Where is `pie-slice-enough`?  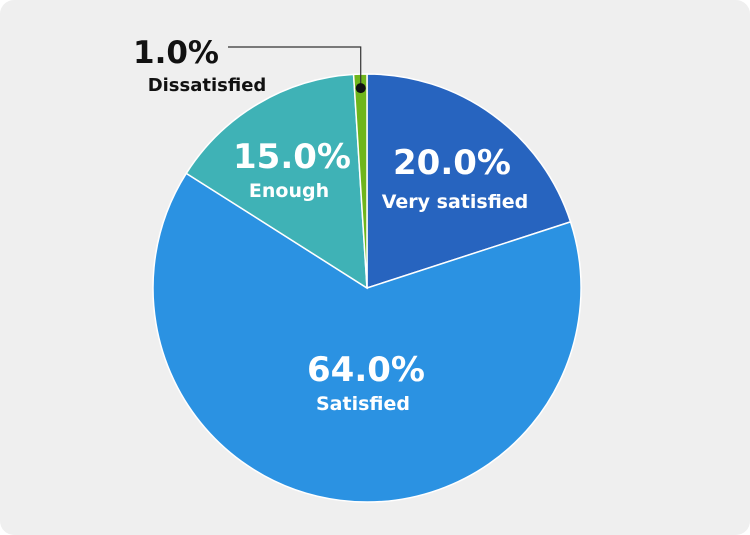
pie-slice-enough is located at coordinates (276, 181).